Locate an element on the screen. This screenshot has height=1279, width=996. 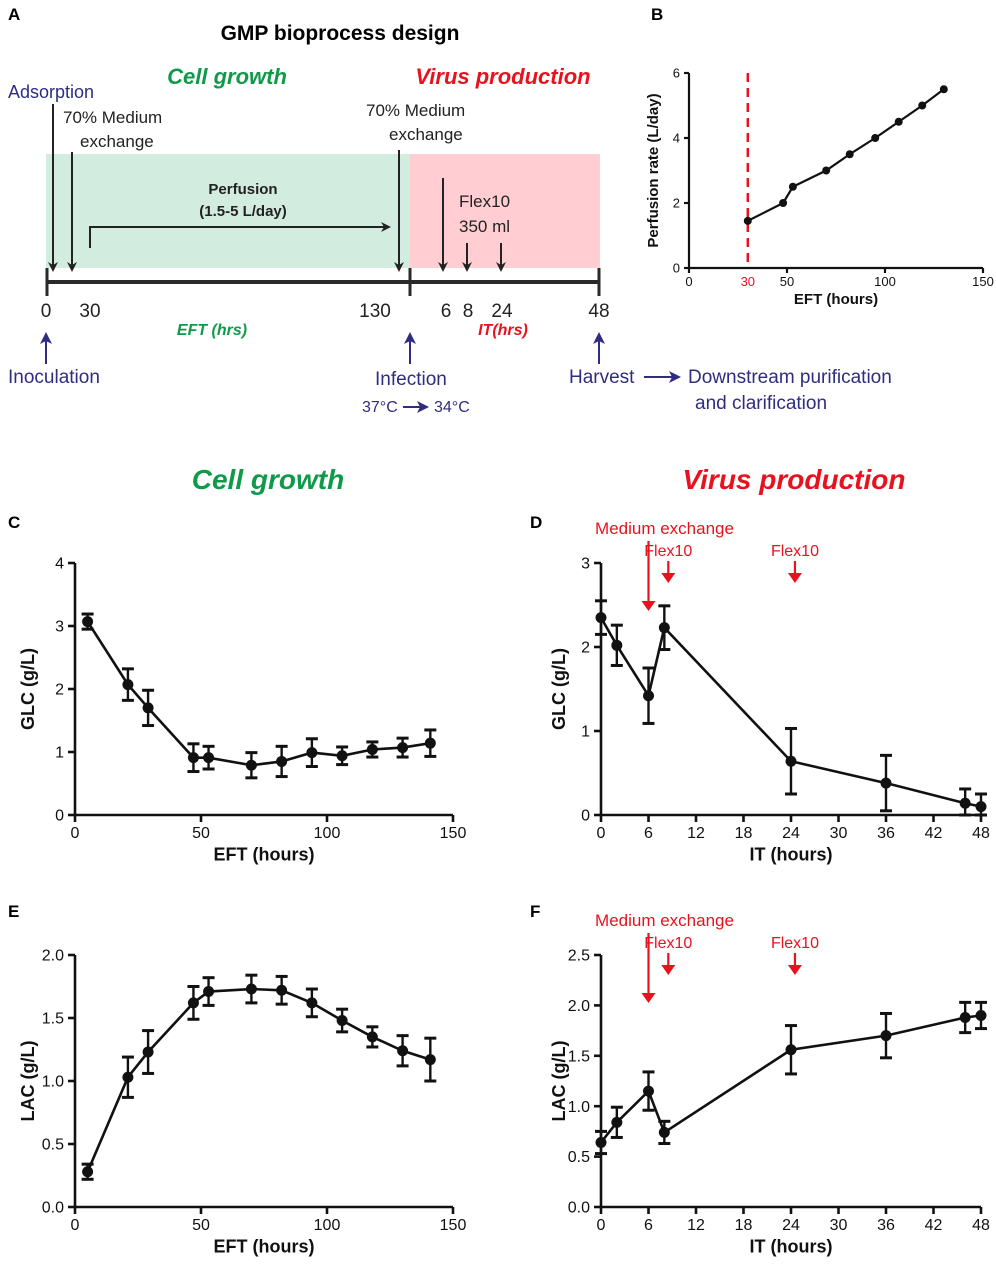
chart-d-y-axis-label: GLC (g/L) is located at coordinates (559, 689).